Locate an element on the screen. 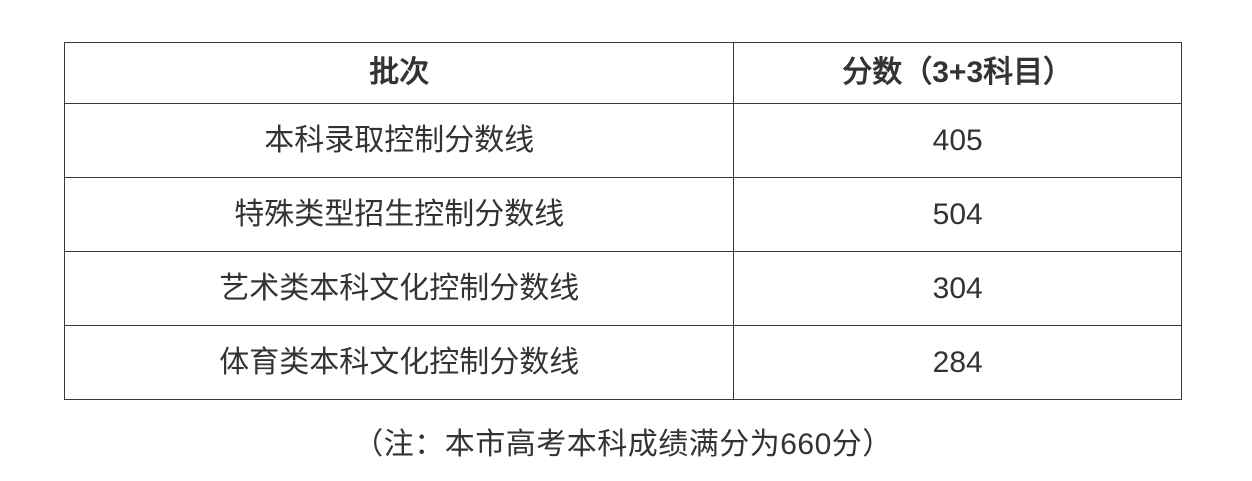 Image resolution: width=1252 pixels, height=481 pixels. table-row: 艺术类本科文化控制分数线 304 is located at coordinates (622, 288).